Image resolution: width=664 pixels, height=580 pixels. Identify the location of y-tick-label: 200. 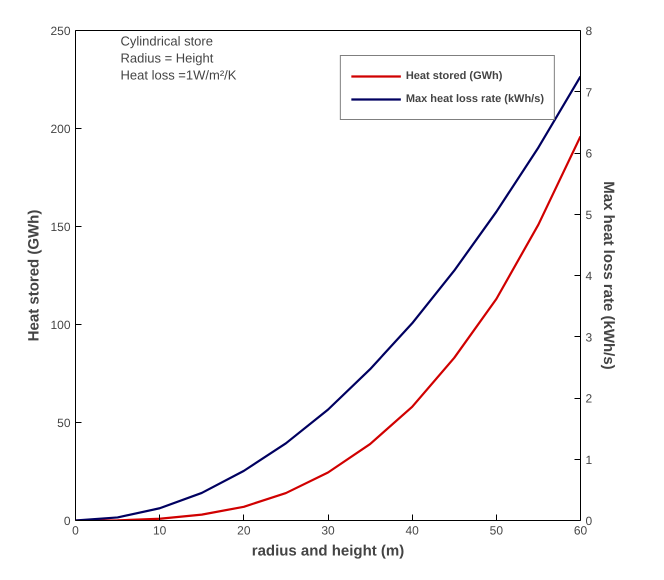
(60, 129).